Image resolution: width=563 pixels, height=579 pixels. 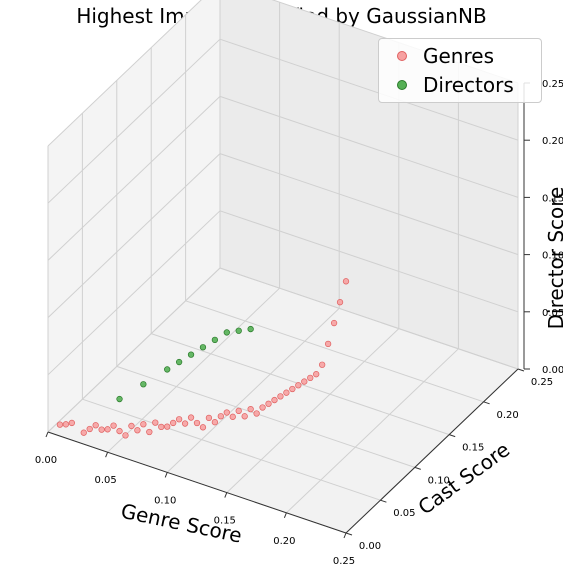 I want to click on y-axis-line, so click(x=432, y=451).